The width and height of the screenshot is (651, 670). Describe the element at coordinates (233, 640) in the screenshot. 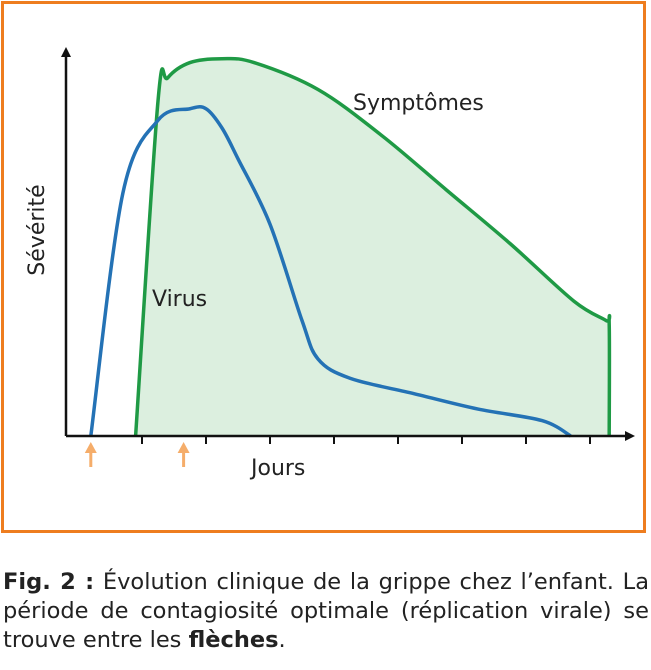

I see `caption-bold-end: flèches` at that location.